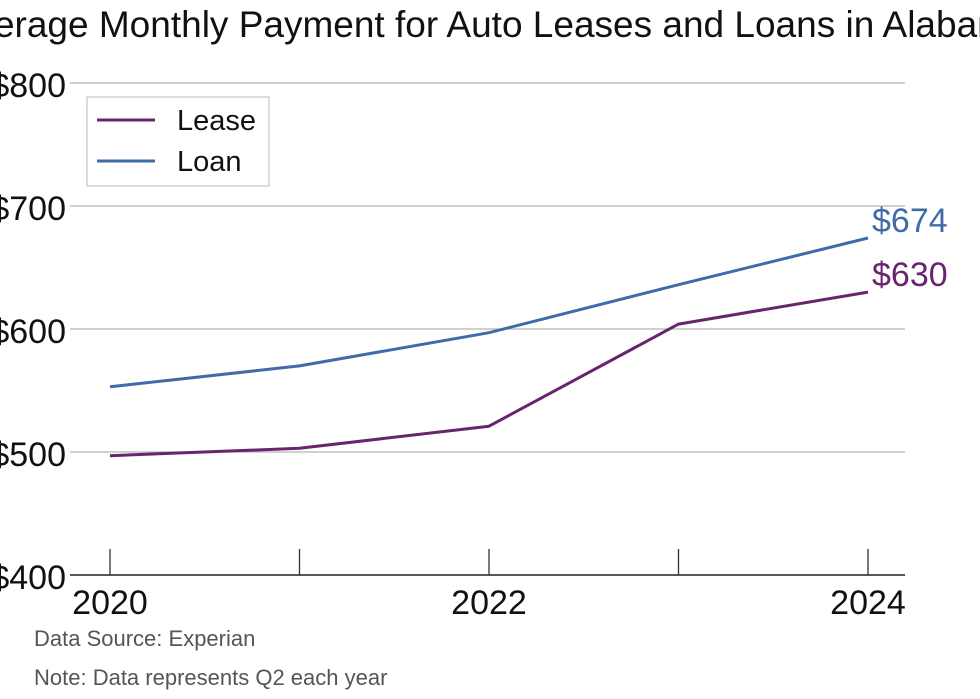 The image size is (980, 699). What do you see at coordinates (144, 638) in the screenshot?
I see `source-note: Data Source: Experian` at bounding box center [144, 638].